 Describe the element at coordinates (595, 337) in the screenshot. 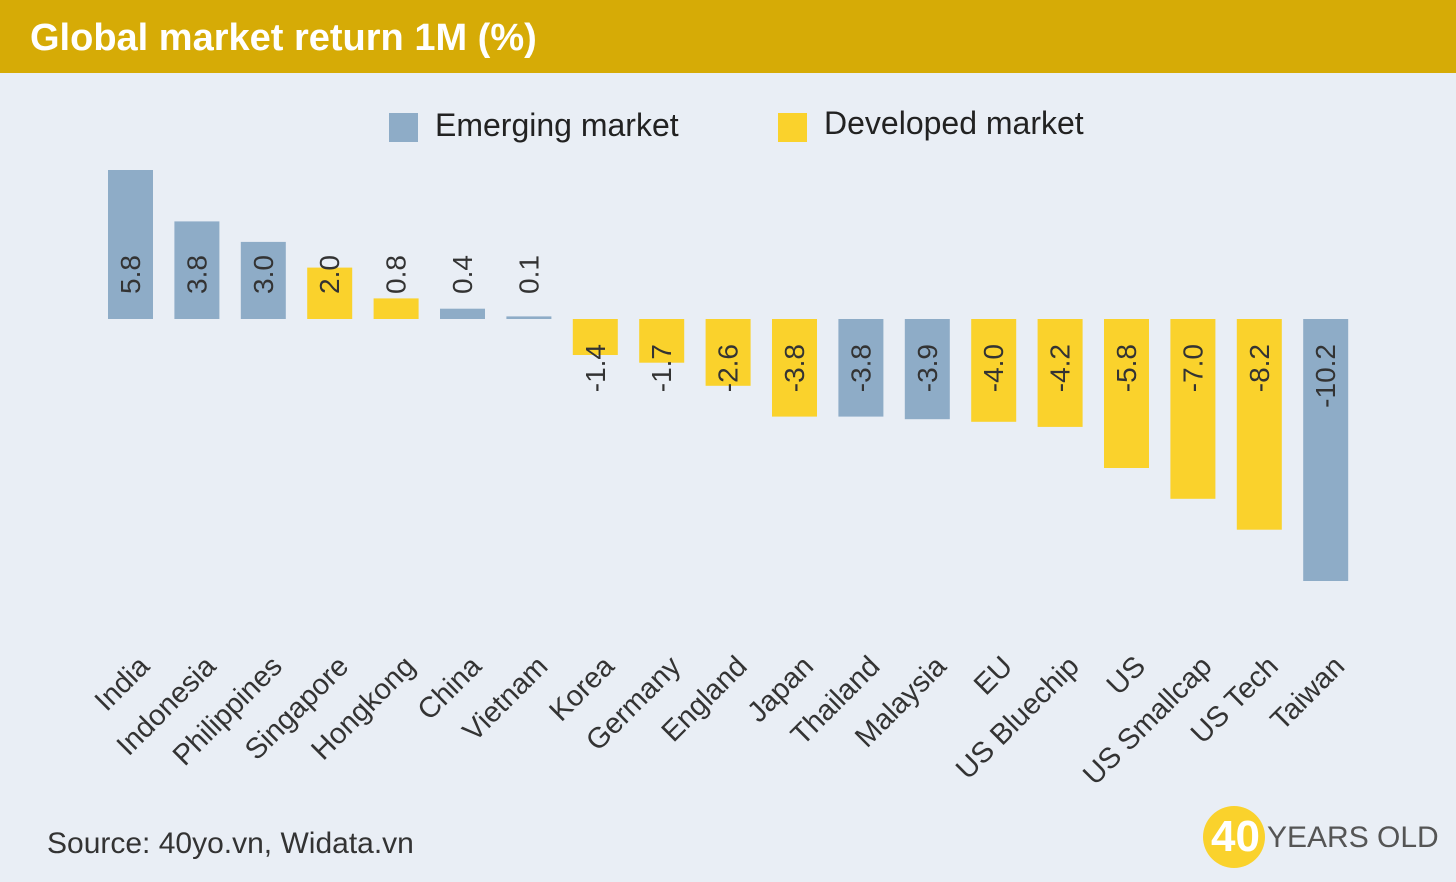

I see `bar-korea` at that location.